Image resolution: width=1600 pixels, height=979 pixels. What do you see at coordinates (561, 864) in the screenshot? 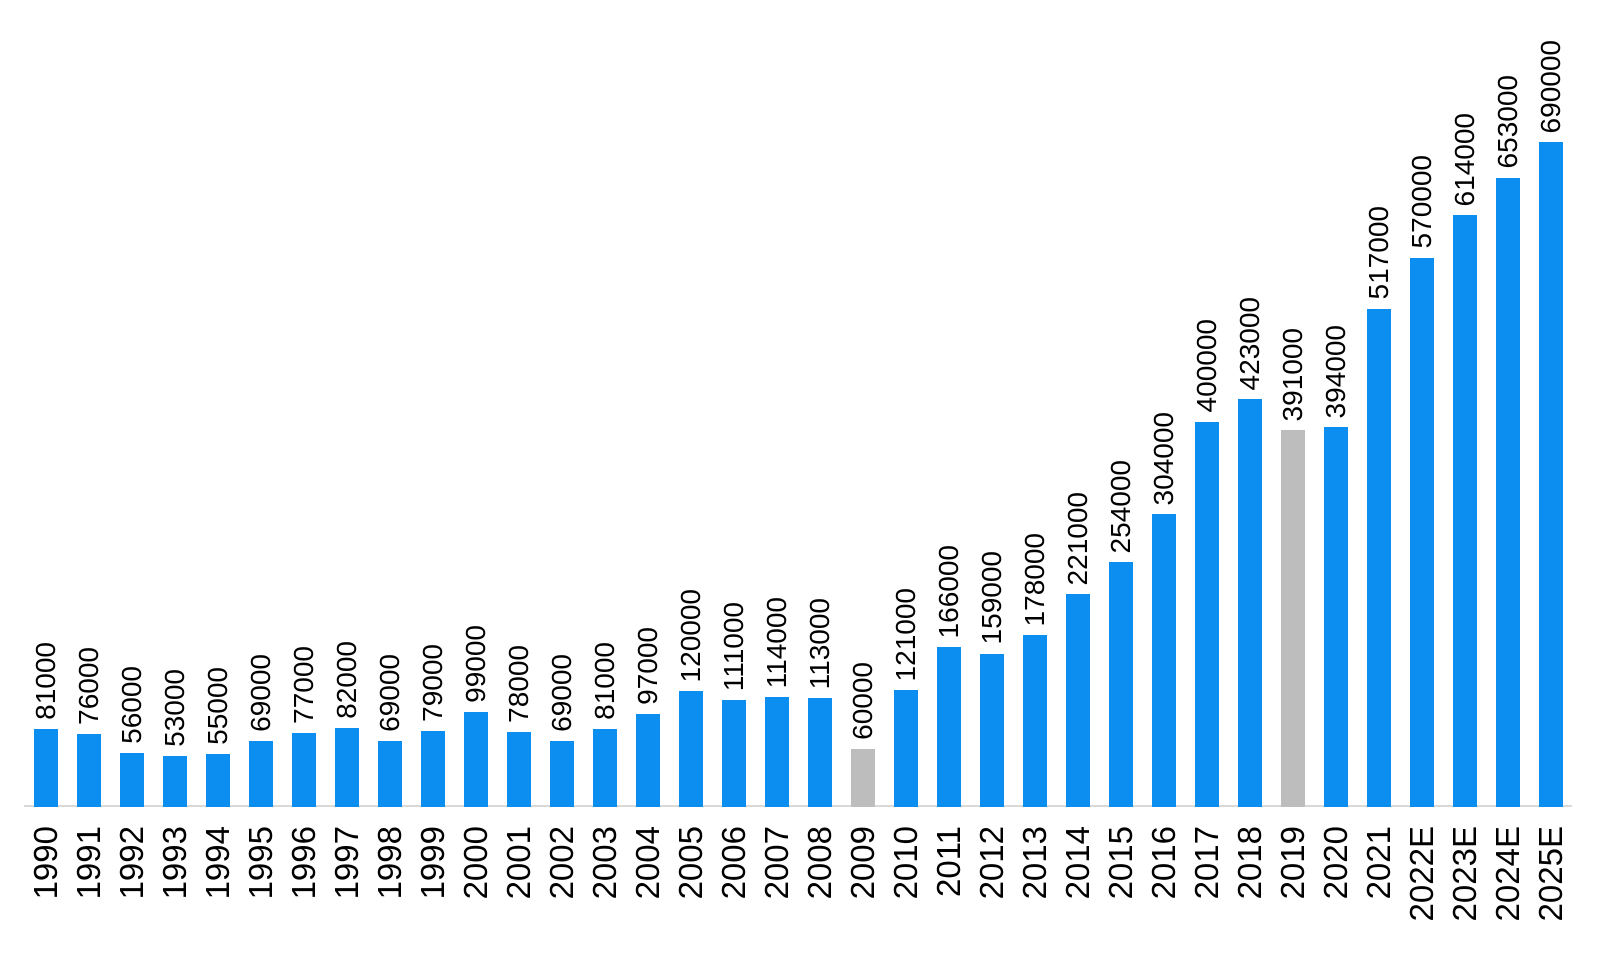
I see `x-axis-label-cell: 2002` at bounding box center [561, 864].